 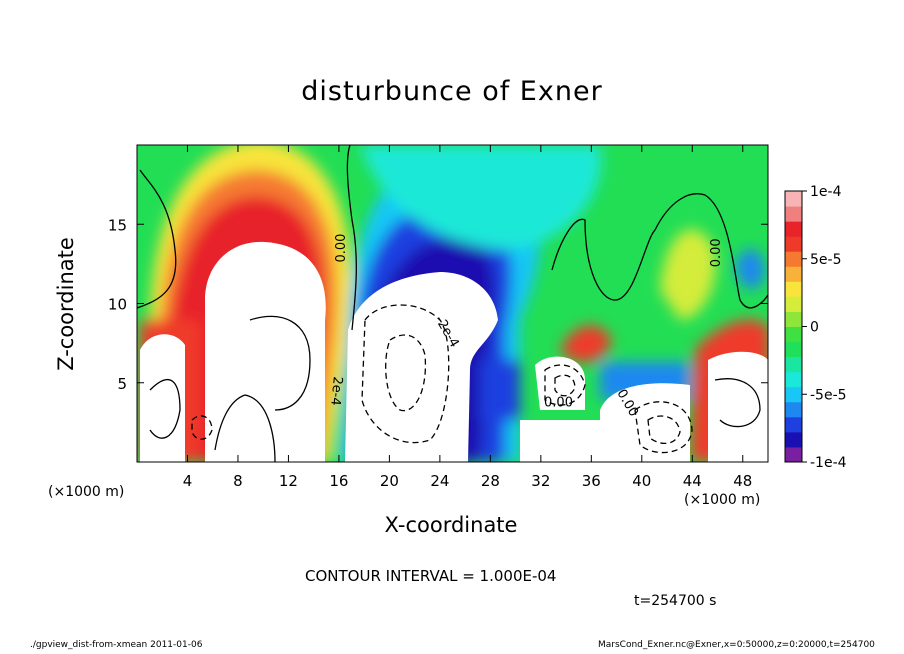 What do you see at coordinates (66, 304) in the screenshot?
I see `y-axis-label: Z-coordinate` at bounding box center [66, 304].